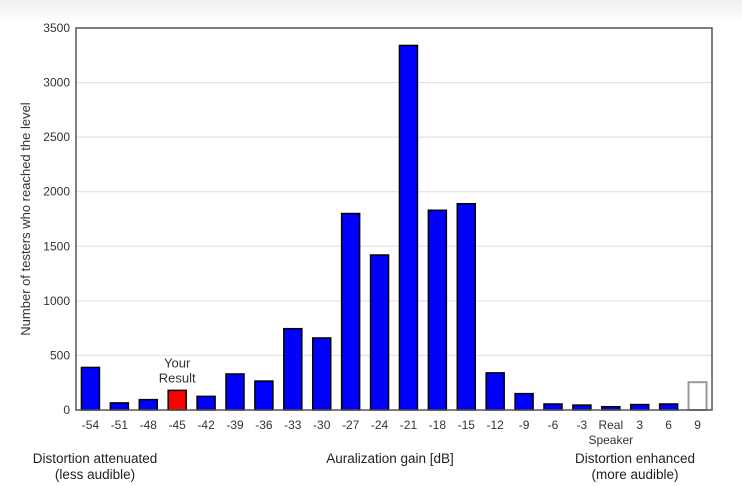 The image size is (742, 486). Describe the element at coordinates (56, 28) in the screenshot. I see `y-tick-label: 3500` at that location.